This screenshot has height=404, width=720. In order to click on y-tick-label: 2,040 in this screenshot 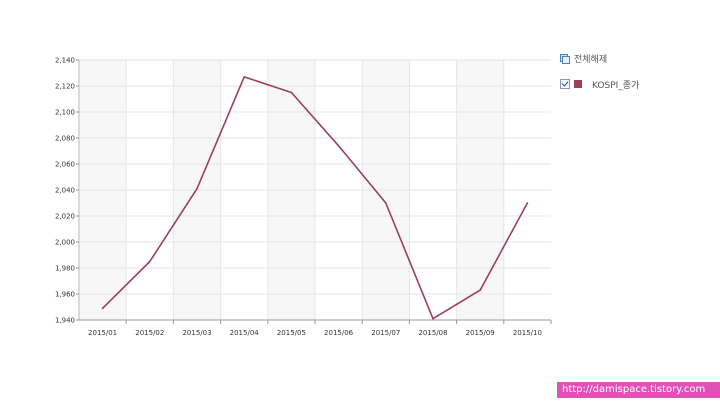, I will do `click(65, 191)`.